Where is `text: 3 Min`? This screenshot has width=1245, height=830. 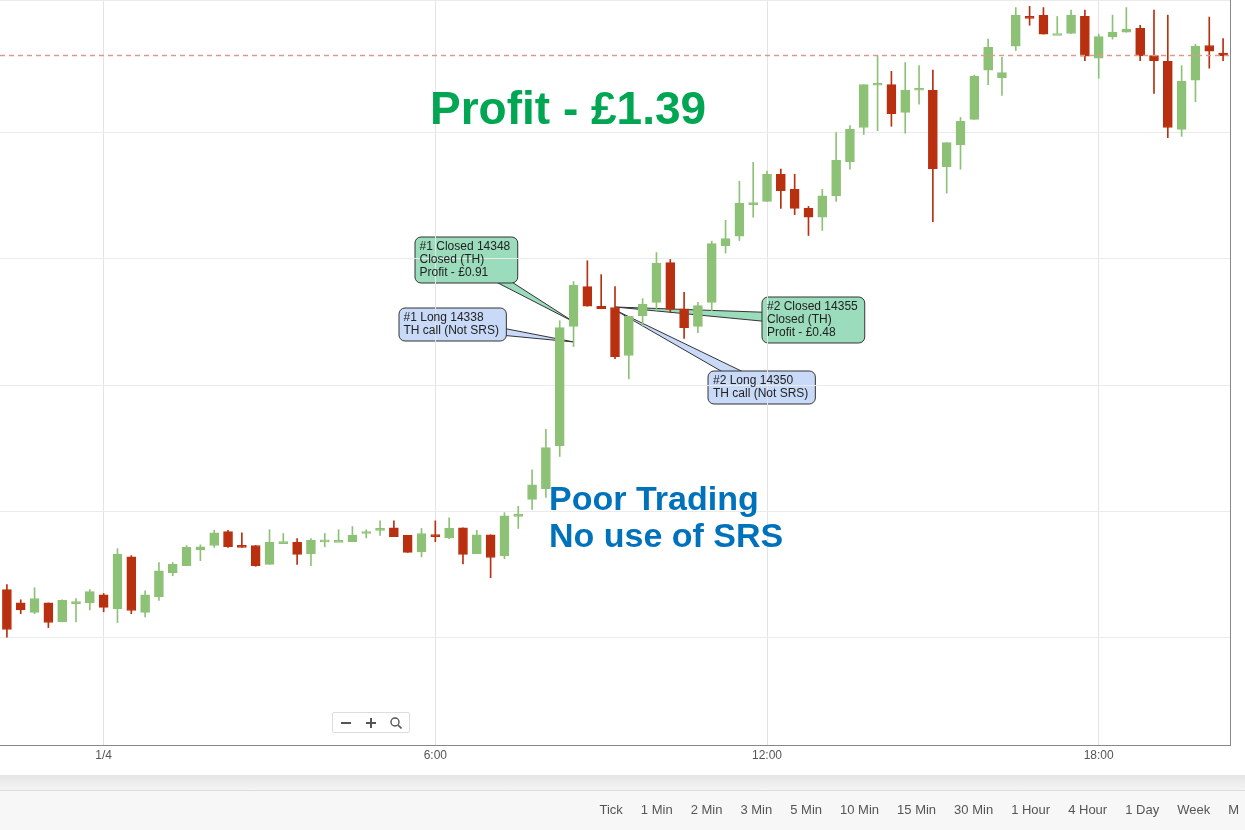 text: 3 Min is located at coordinates (756, 809).